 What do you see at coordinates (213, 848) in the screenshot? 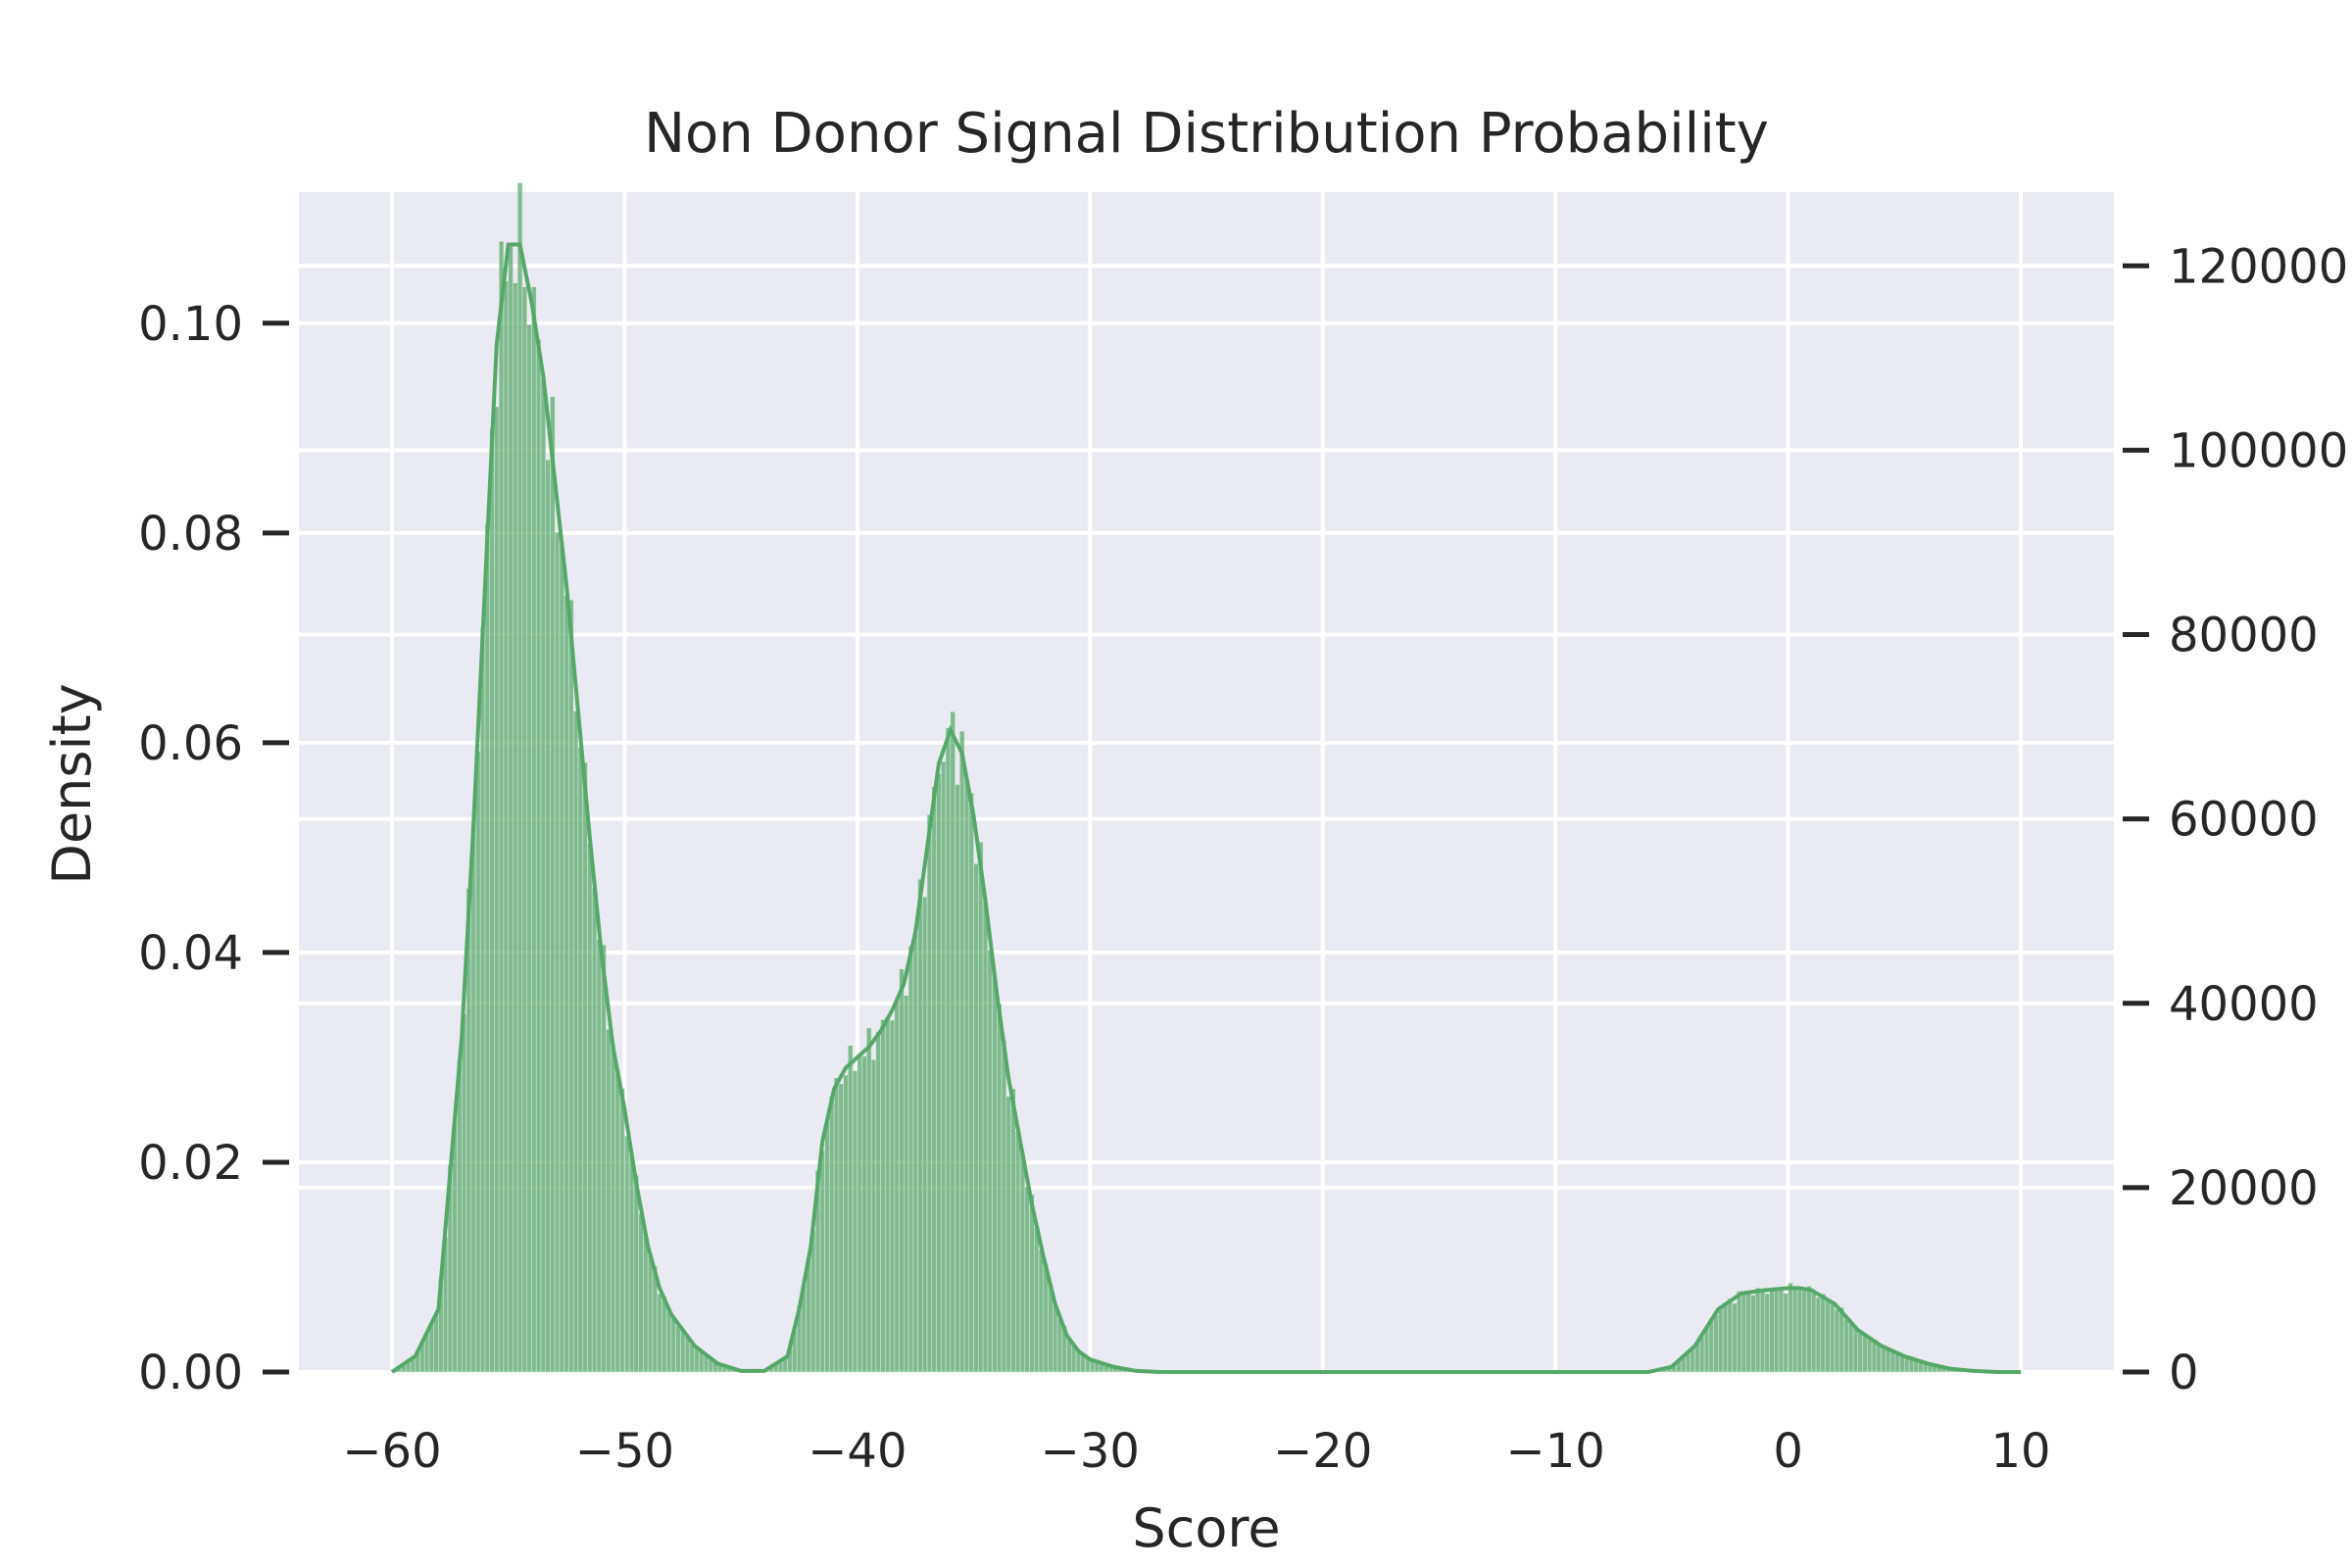
I see `y-axis-ticks: 0.00 0.02 0.04 0.06 0.08 0.10` at bounding box center [213, 848].